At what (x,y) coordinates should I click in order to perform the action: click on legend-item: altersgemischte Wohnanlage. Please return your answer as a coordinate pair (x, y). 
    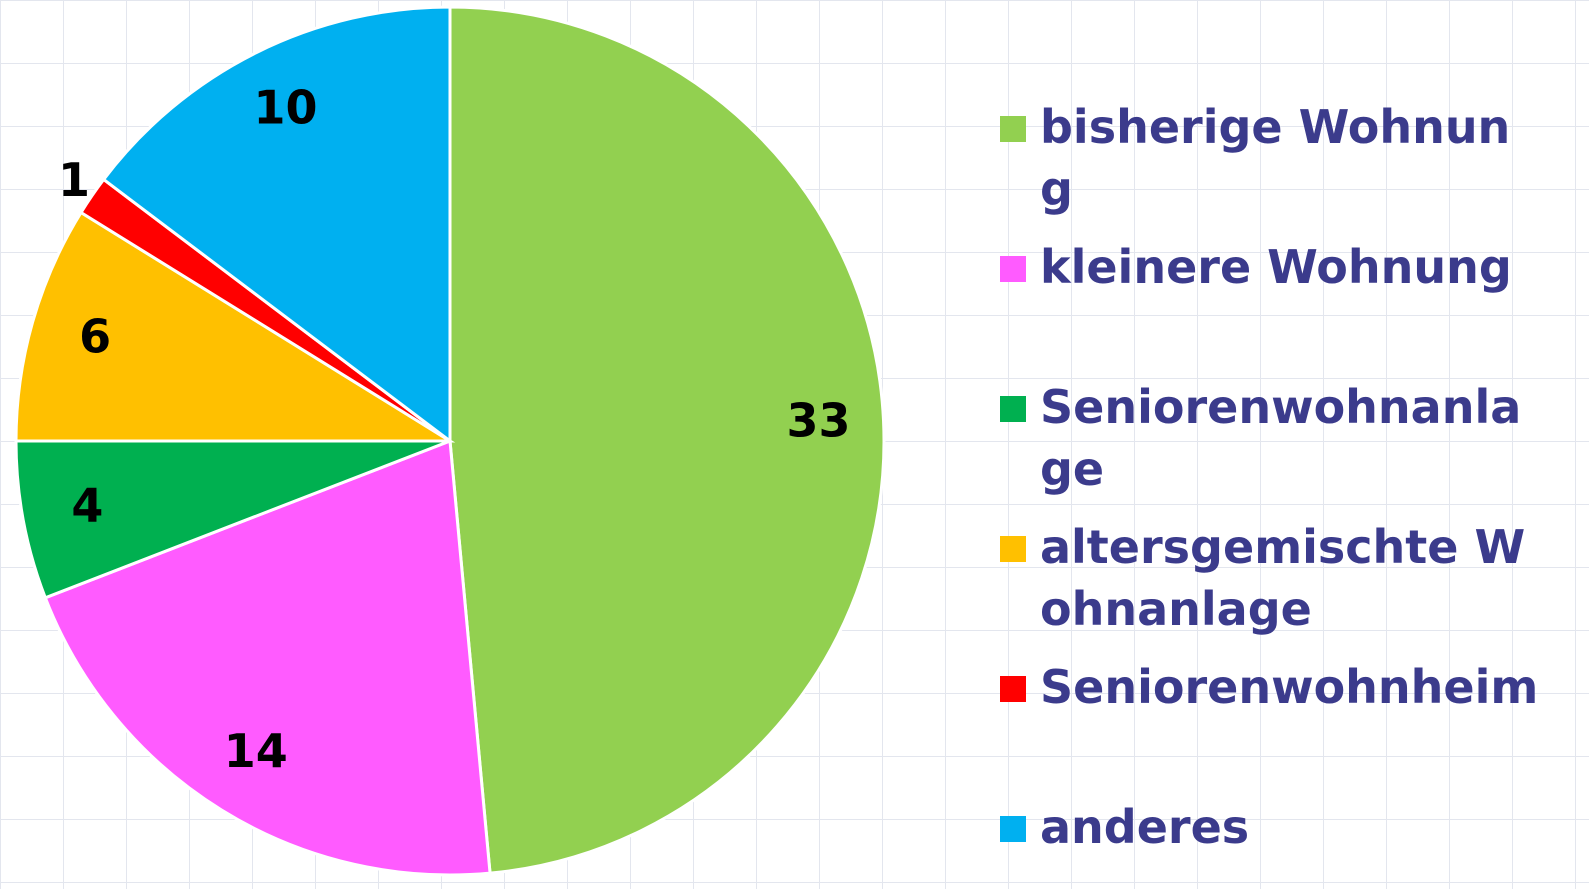
    Looking at the image, I should click on (1270, 578).